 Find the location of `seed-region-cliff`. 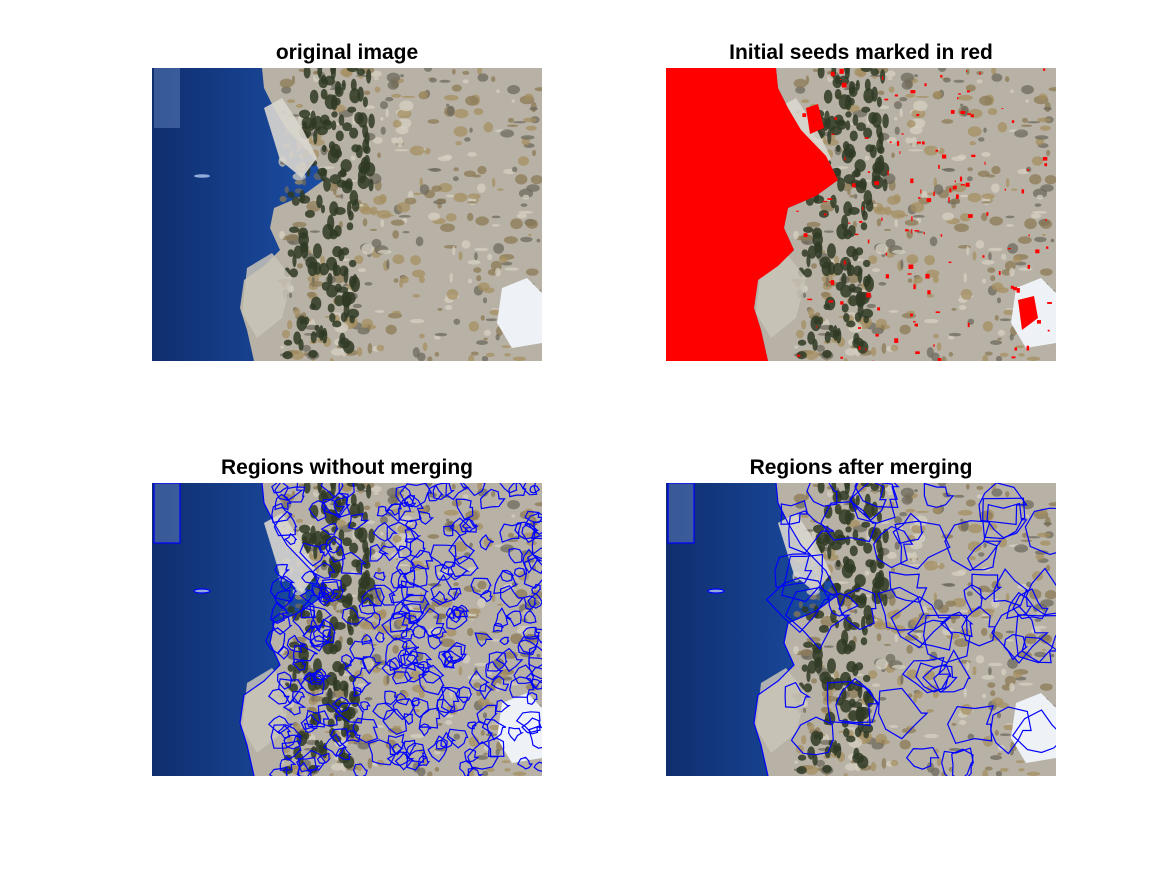

seed-region-cliff is located at coordinates (815, 119).